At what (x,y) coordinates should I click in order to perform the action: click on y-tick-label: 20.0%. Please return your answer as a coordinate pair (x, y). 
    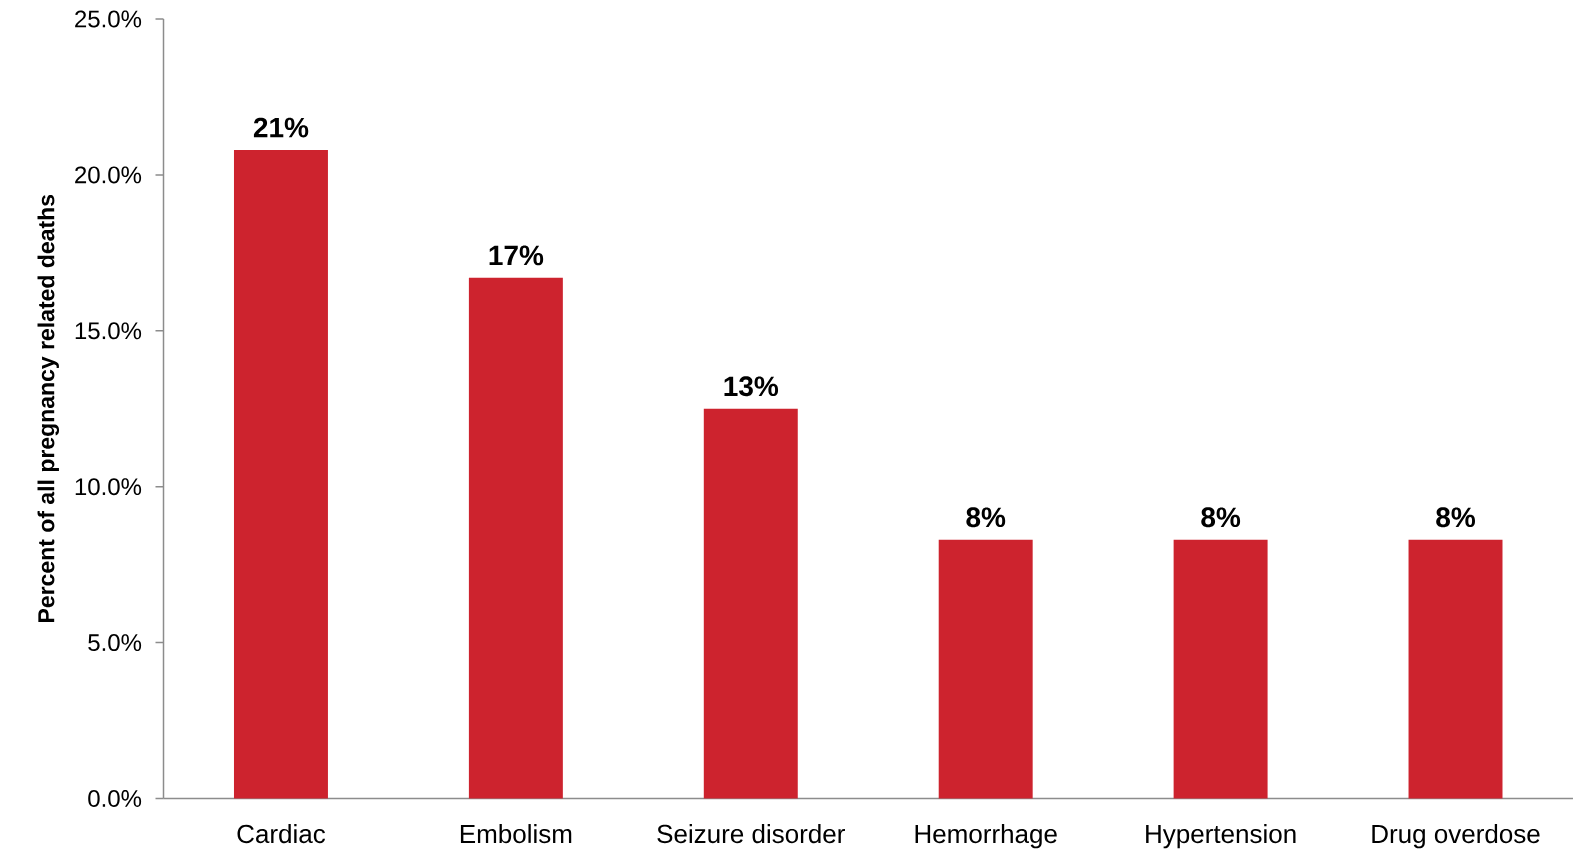
    Looking at the image, I should click on (108, 175).